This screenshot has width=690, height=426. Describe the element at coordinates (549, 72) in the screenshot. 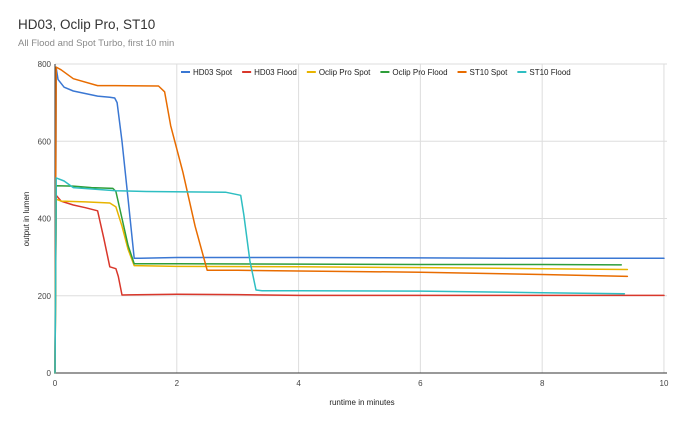

I see `legend-label: ST10 Flood` at that location.